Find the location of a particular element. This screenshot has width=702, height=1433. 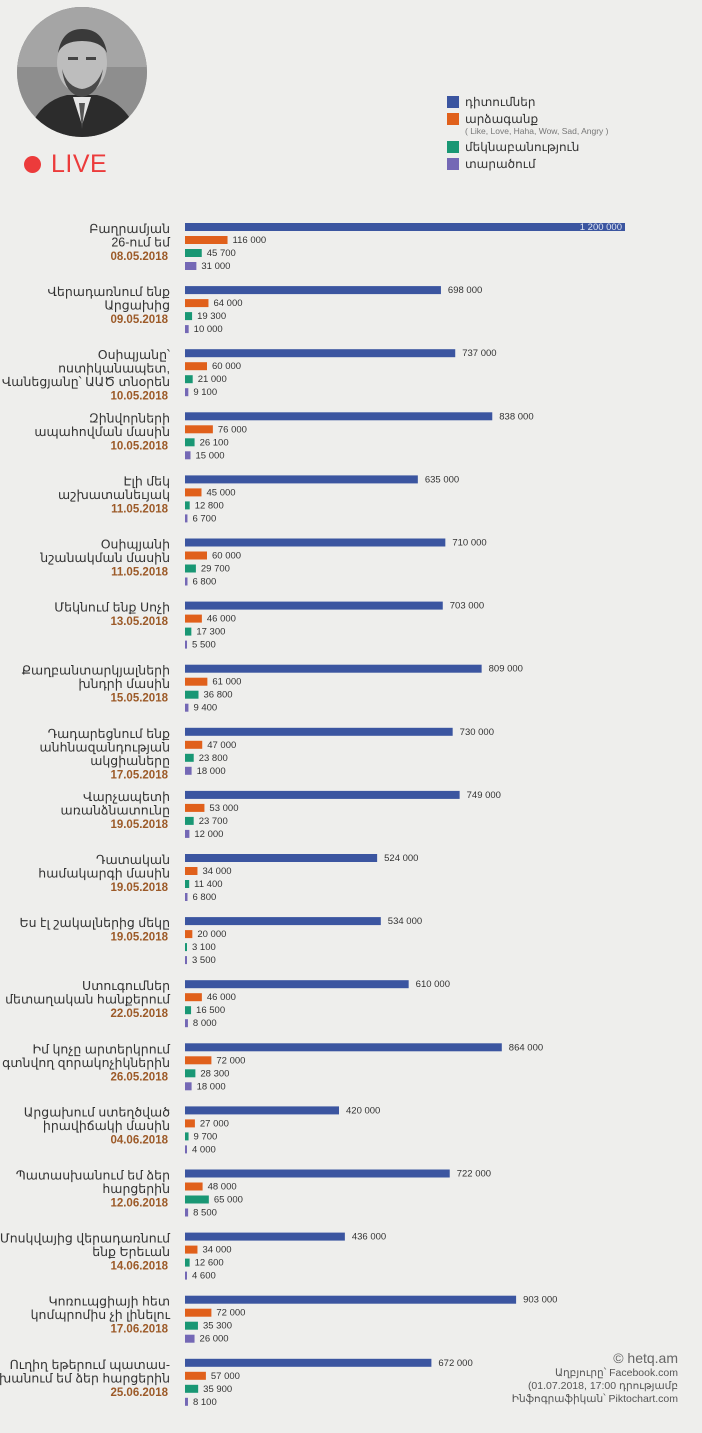

category-date: 09.05.2018 is located at coordinates (139, 320).